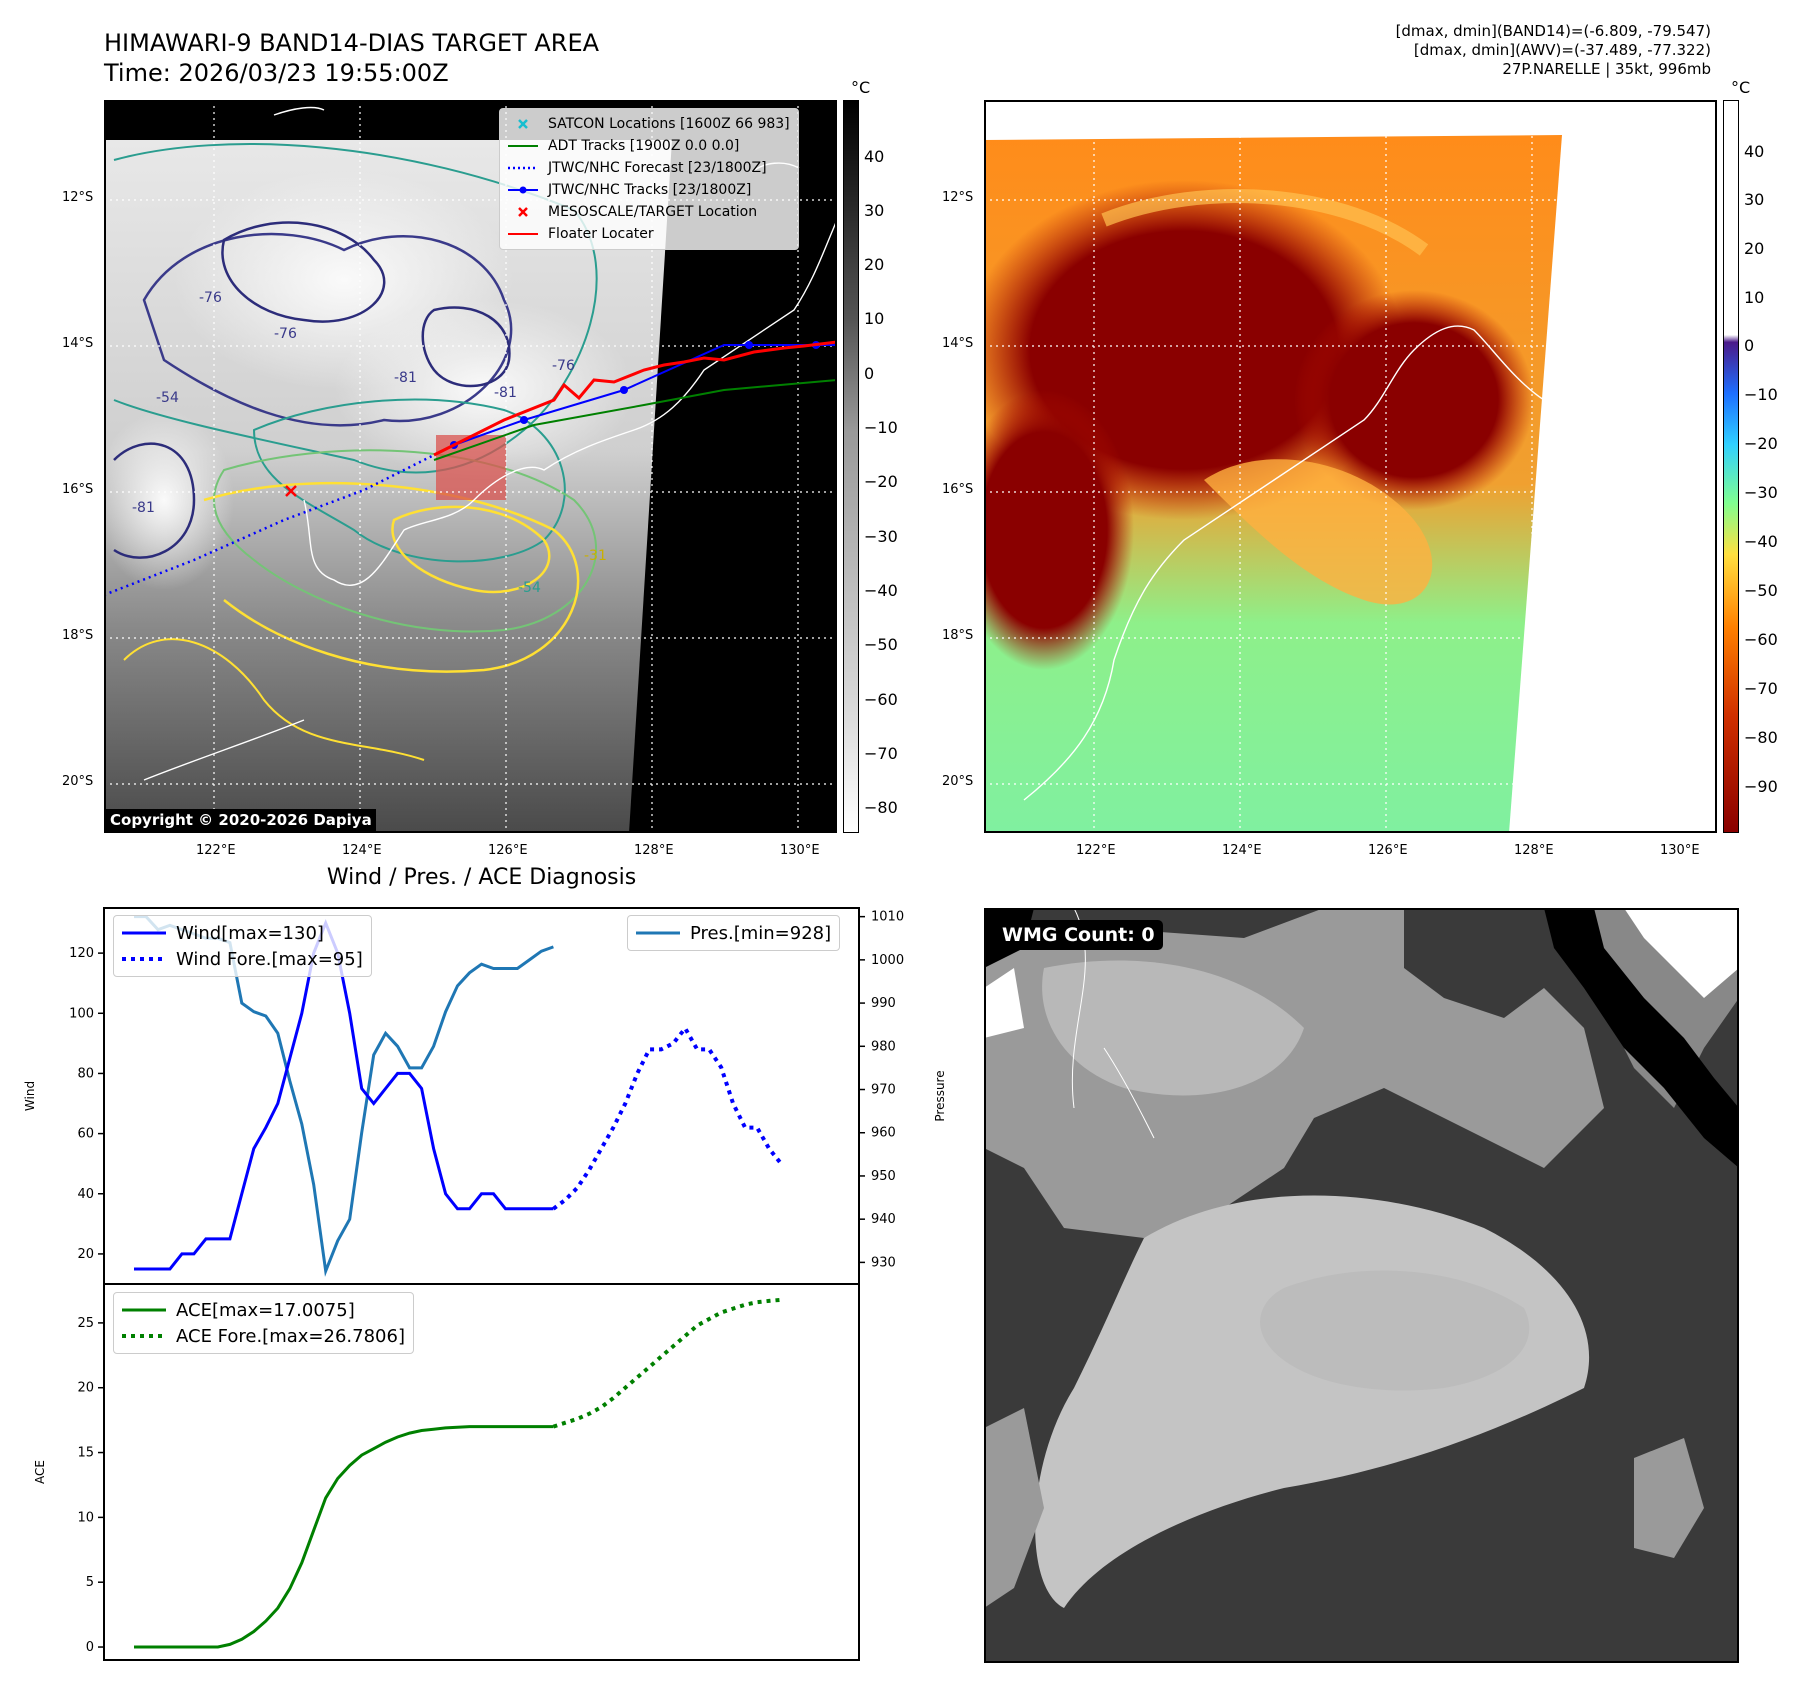 This screenshot has height=1690, width=1797. What do you see at coordinates (263, 1336) in the screenshot?
I see `legend-ace-fore: ACE Fore.[max=26.7806]` at bounding box center [263, 1336].